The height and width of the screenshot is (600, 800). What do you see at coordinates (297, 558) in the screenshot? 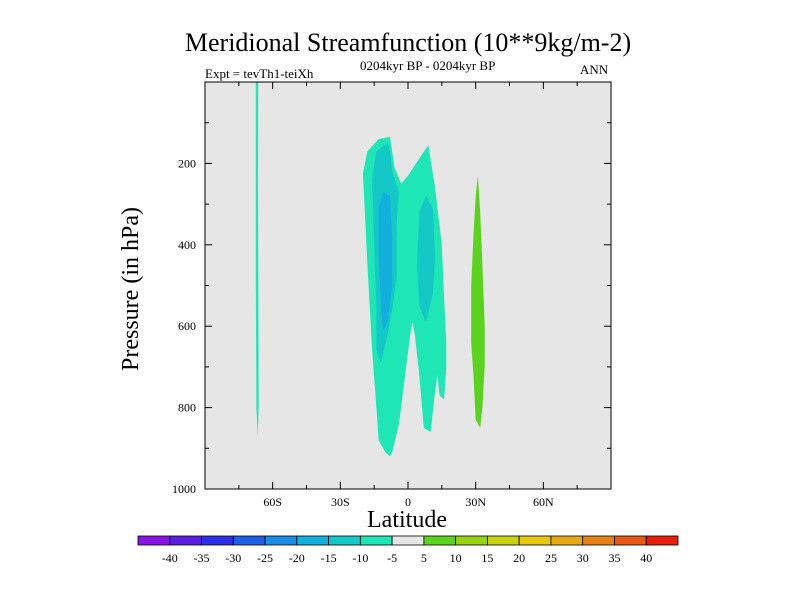
I see `colorbar-label: -20` at bounding box center [297, 558].